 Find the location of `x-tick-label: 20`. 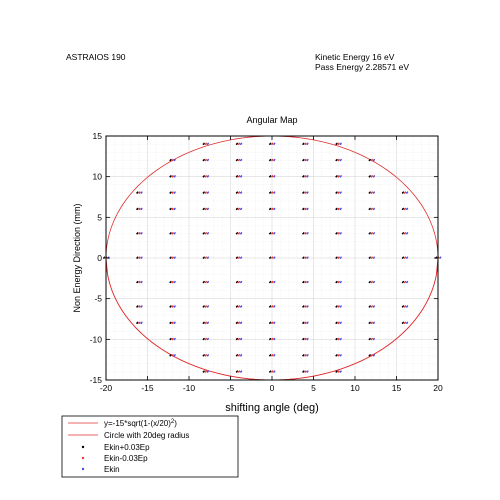

x-tick-label: 20 is located at coordinates (438, 388).